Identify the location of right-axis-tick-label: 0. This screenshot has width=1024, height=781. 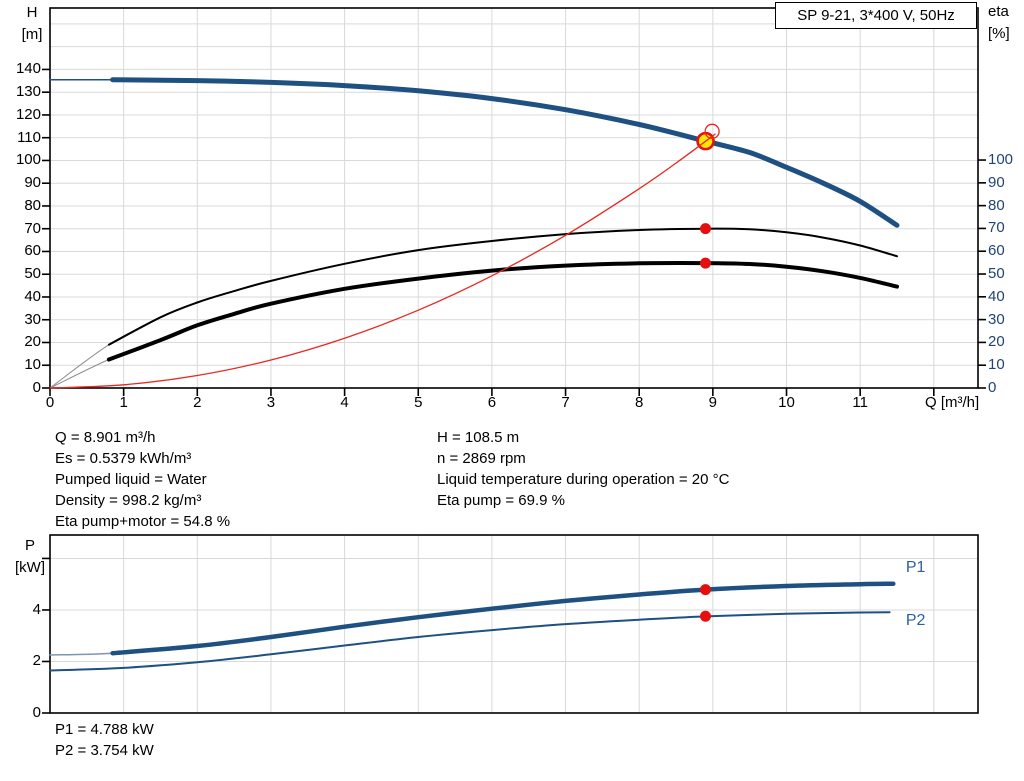
(992, 387).